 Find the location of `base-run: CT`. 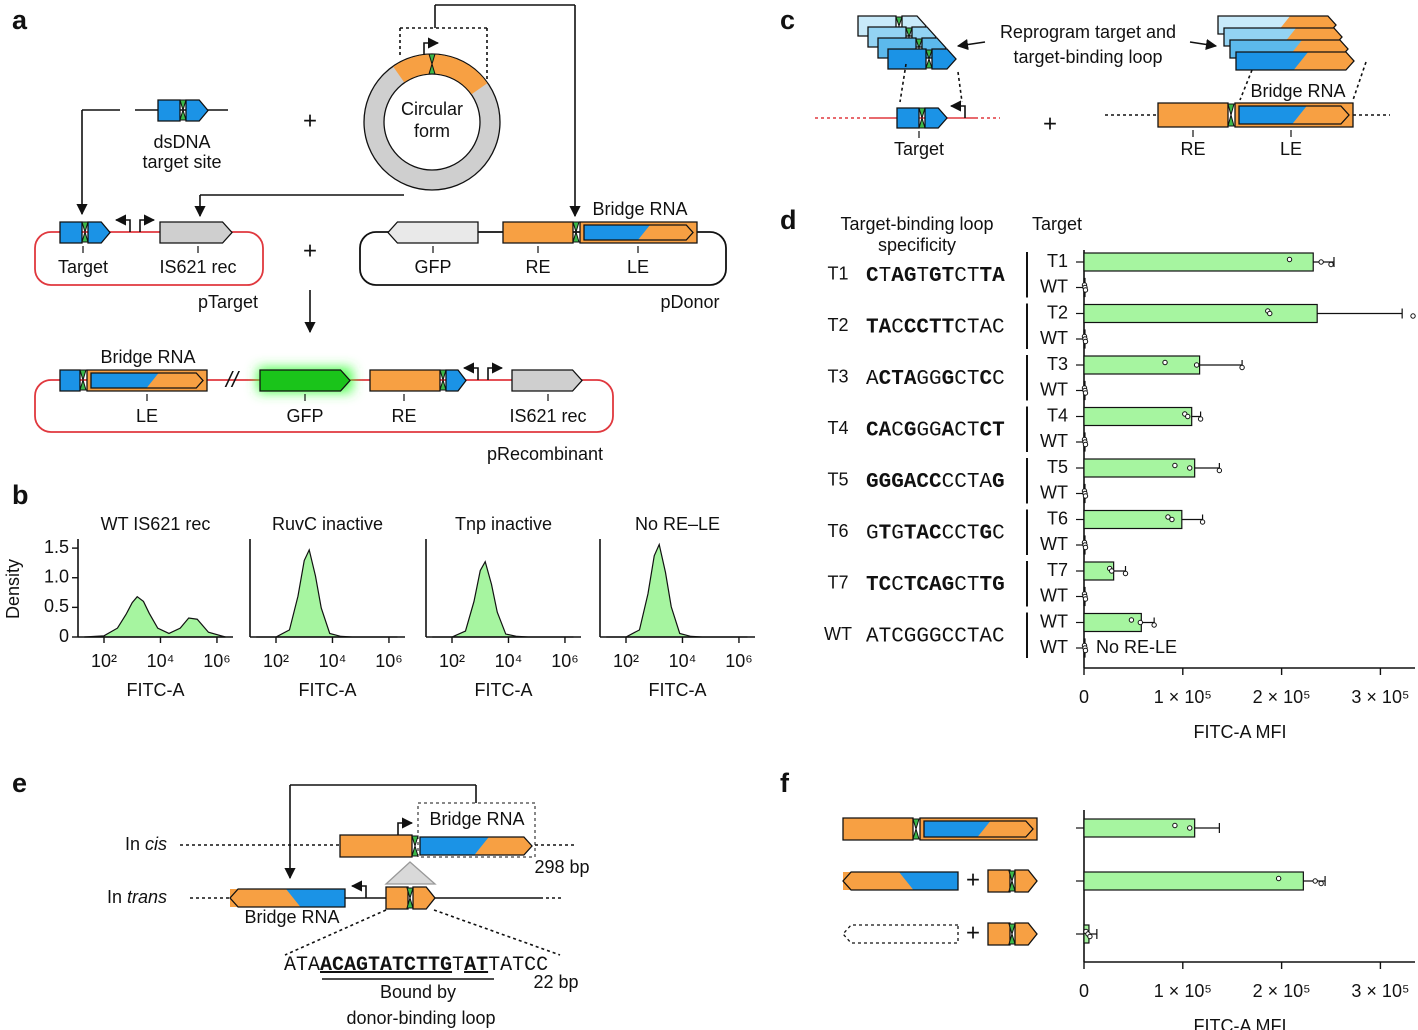

base-run: CT is located at coordinates (966, 430).